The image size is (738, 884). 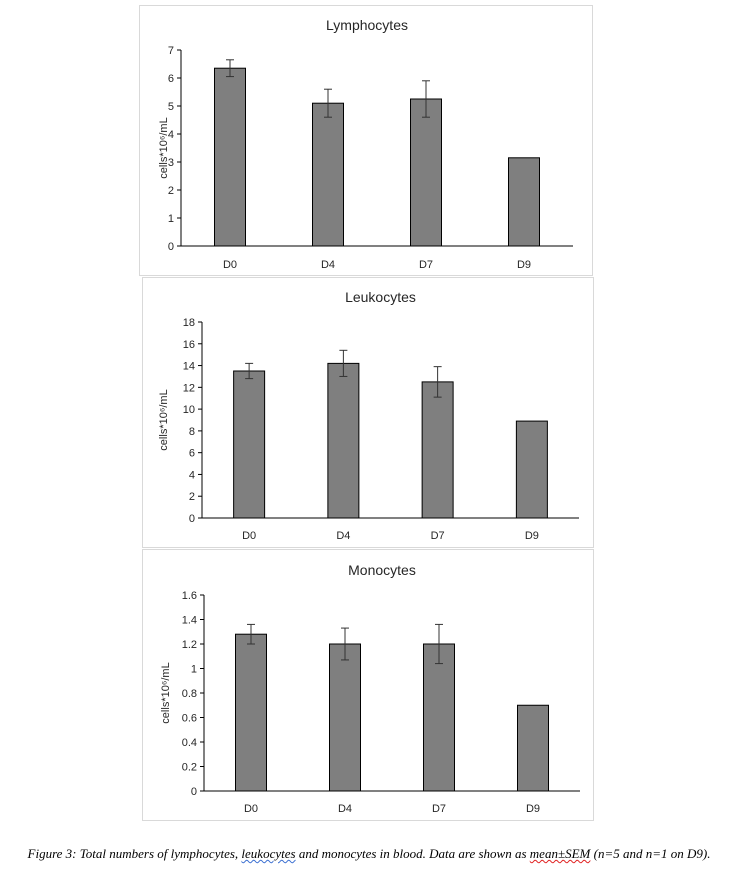 I want to click on y-tick-label: 3, so click(x=171, y=163).